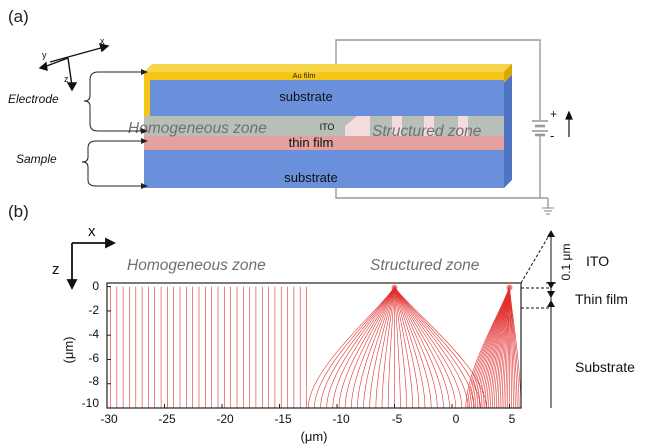 Image resolution: width=651 pixels, height=446 pixels. Describe the element at coordinates (18, 16) in the screenshot. I see `panel-a-label: (a)` at that location.